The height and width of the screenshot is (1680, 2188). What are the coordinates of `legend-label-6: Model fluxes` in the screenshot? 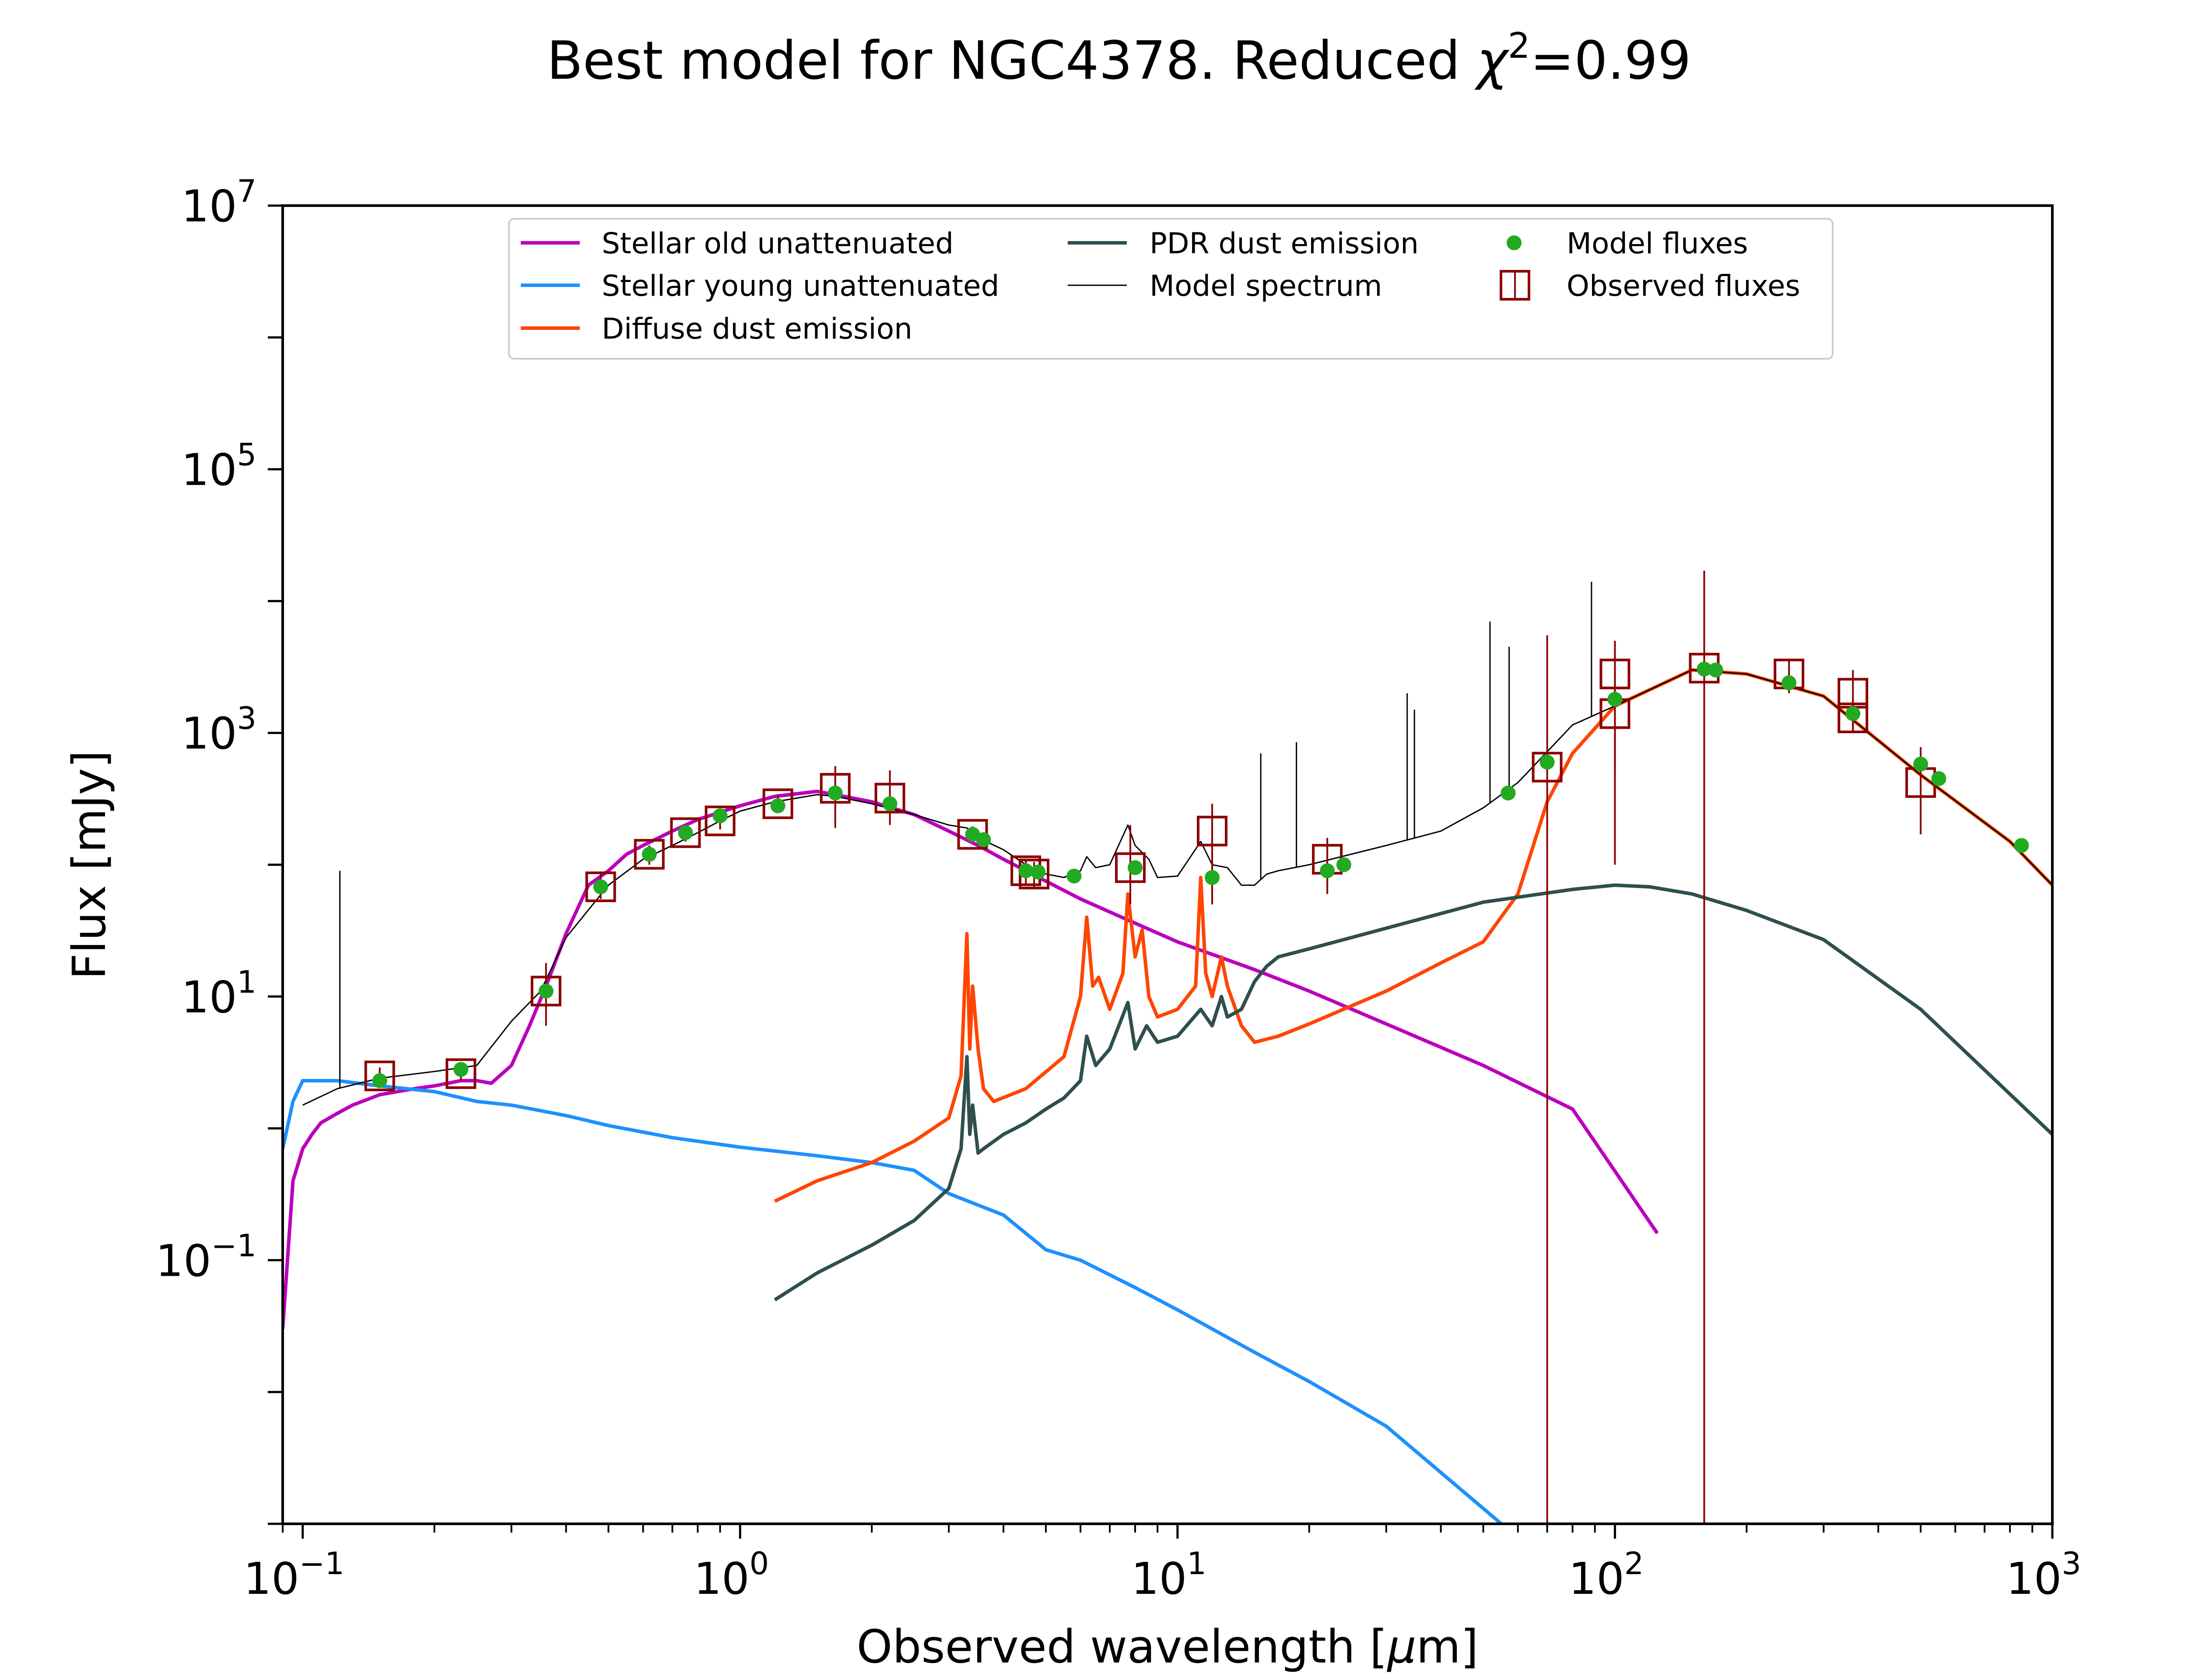 It's located at (1657, 243).